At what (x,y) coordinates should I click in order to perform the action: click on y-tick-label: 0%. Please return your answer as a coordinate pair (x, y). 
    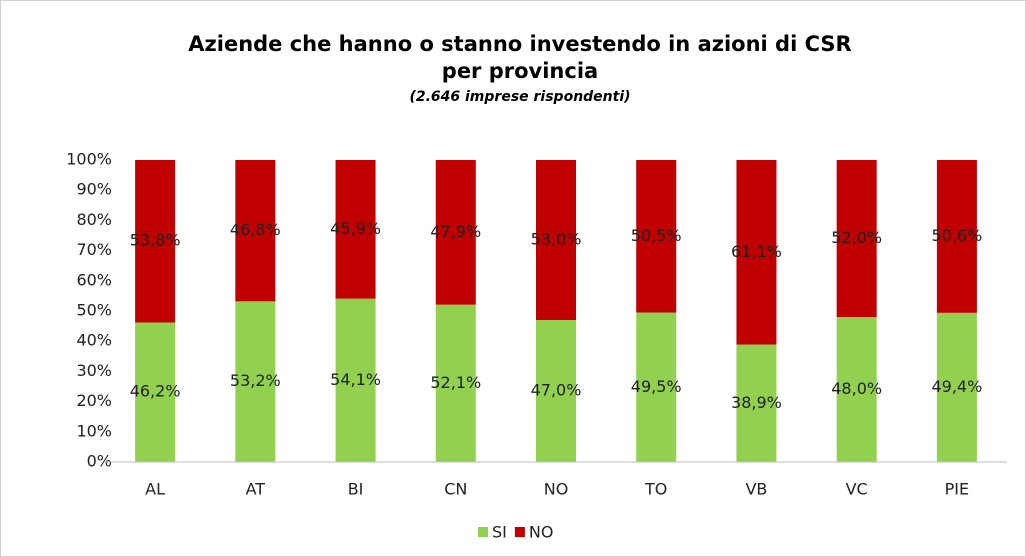
    Looking at the image, I should click on (99, 461).